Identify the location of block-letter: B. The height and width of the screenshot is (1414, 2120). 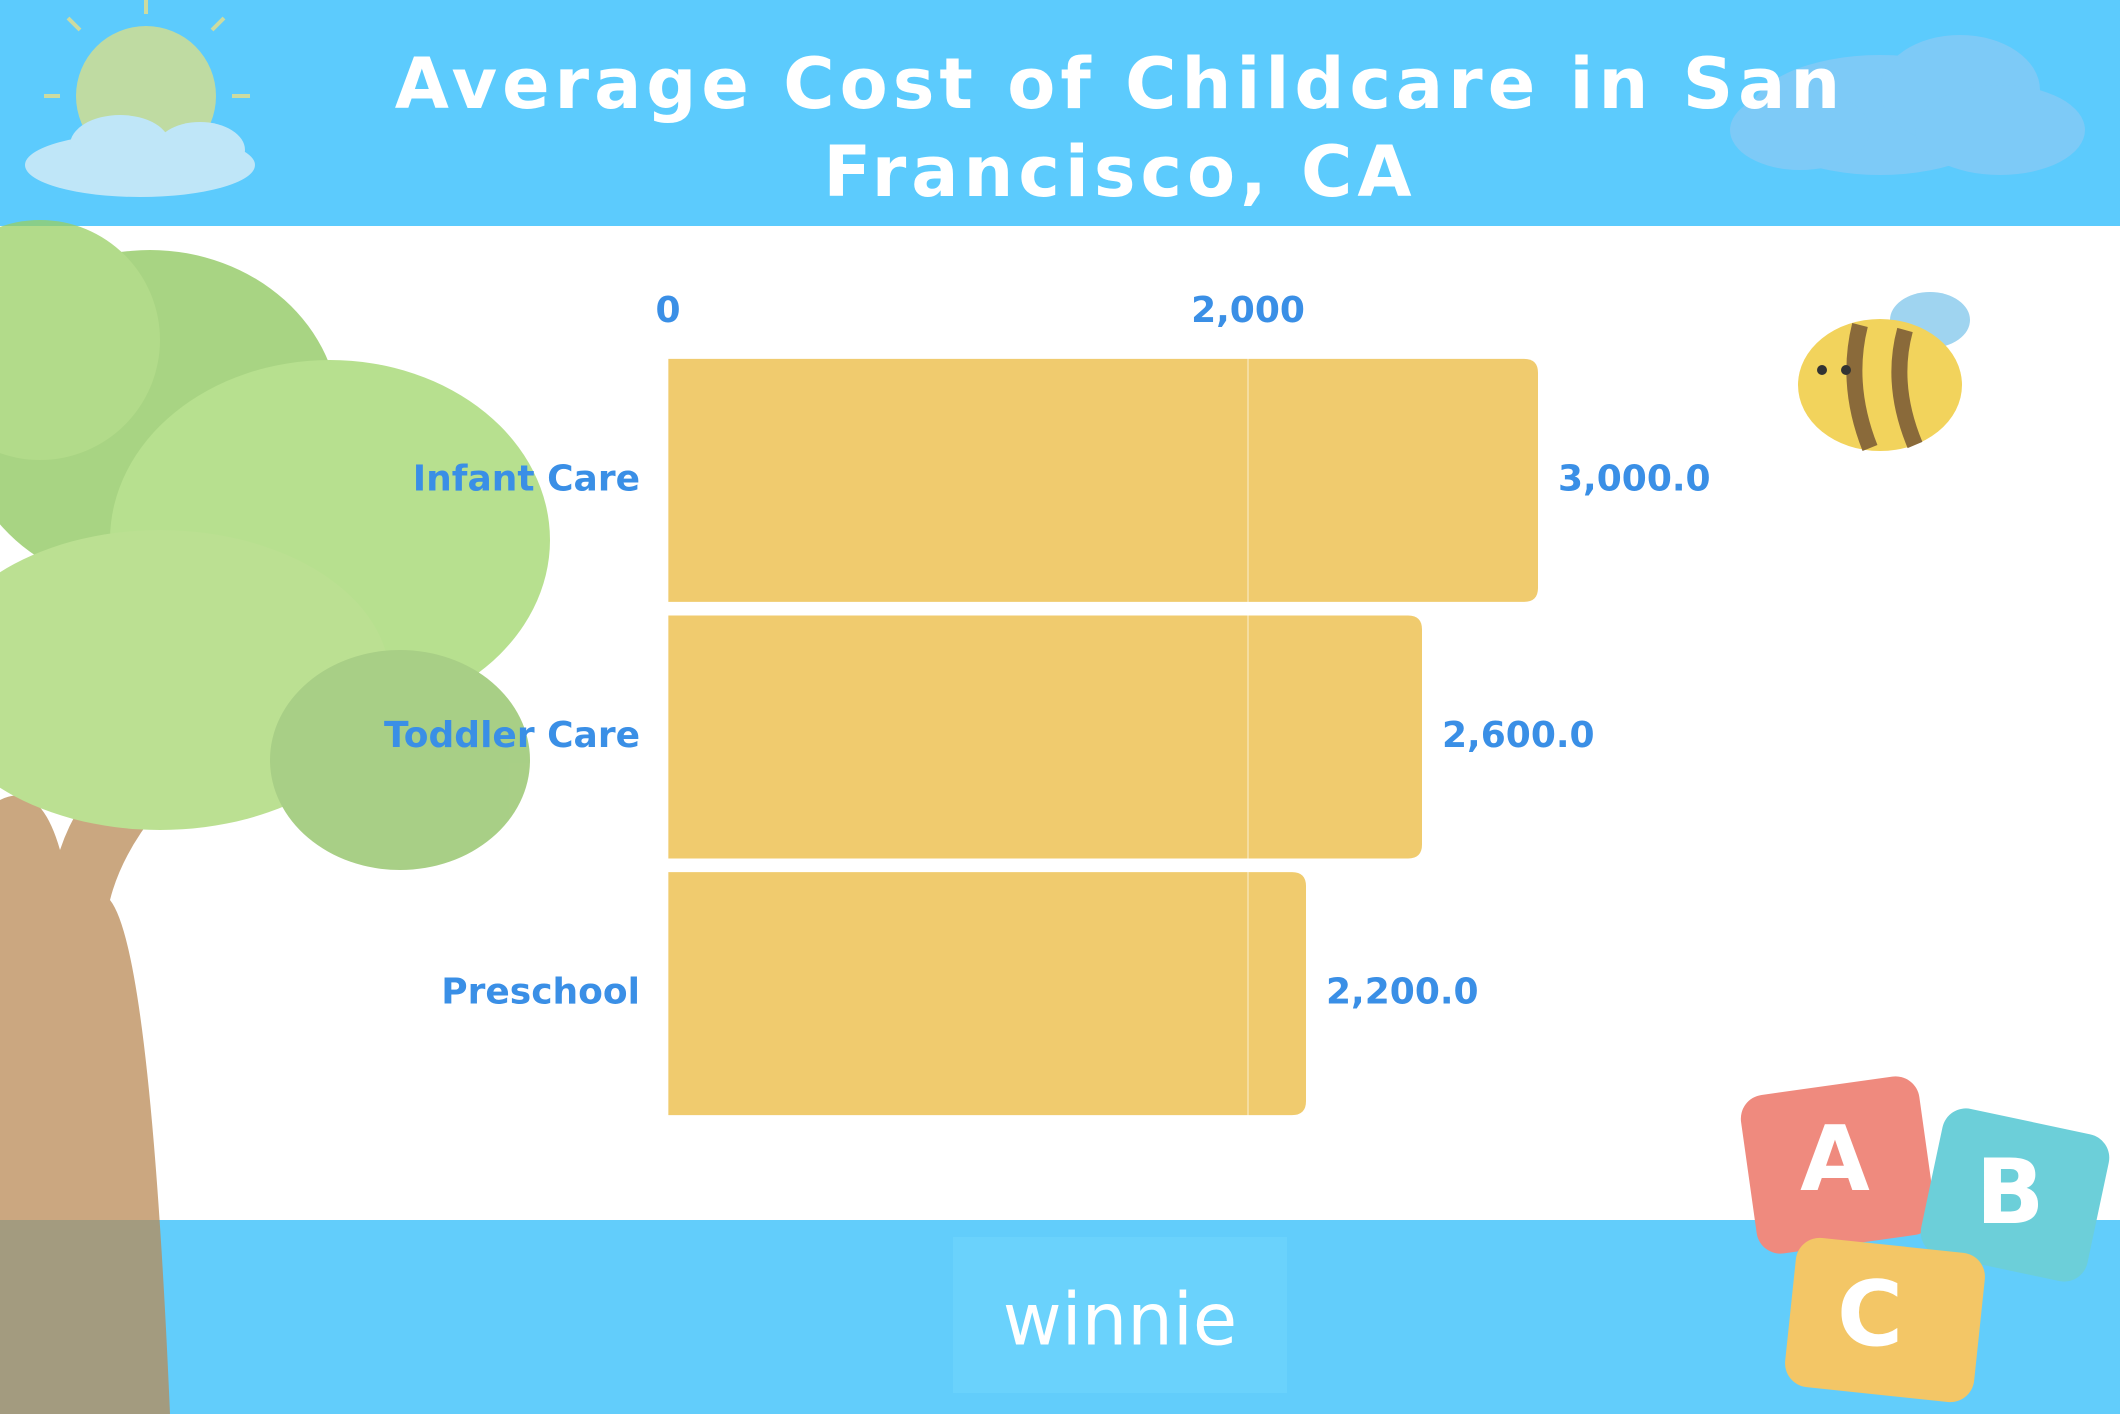
(2010, 1192).